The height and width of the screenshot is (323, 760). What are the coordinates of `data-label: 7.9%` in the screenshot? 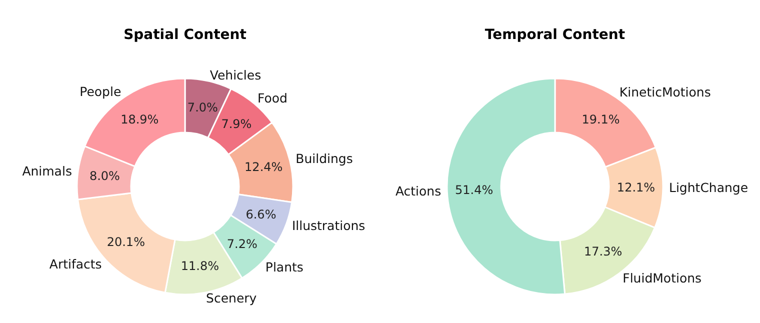 It's located at (236, 123).